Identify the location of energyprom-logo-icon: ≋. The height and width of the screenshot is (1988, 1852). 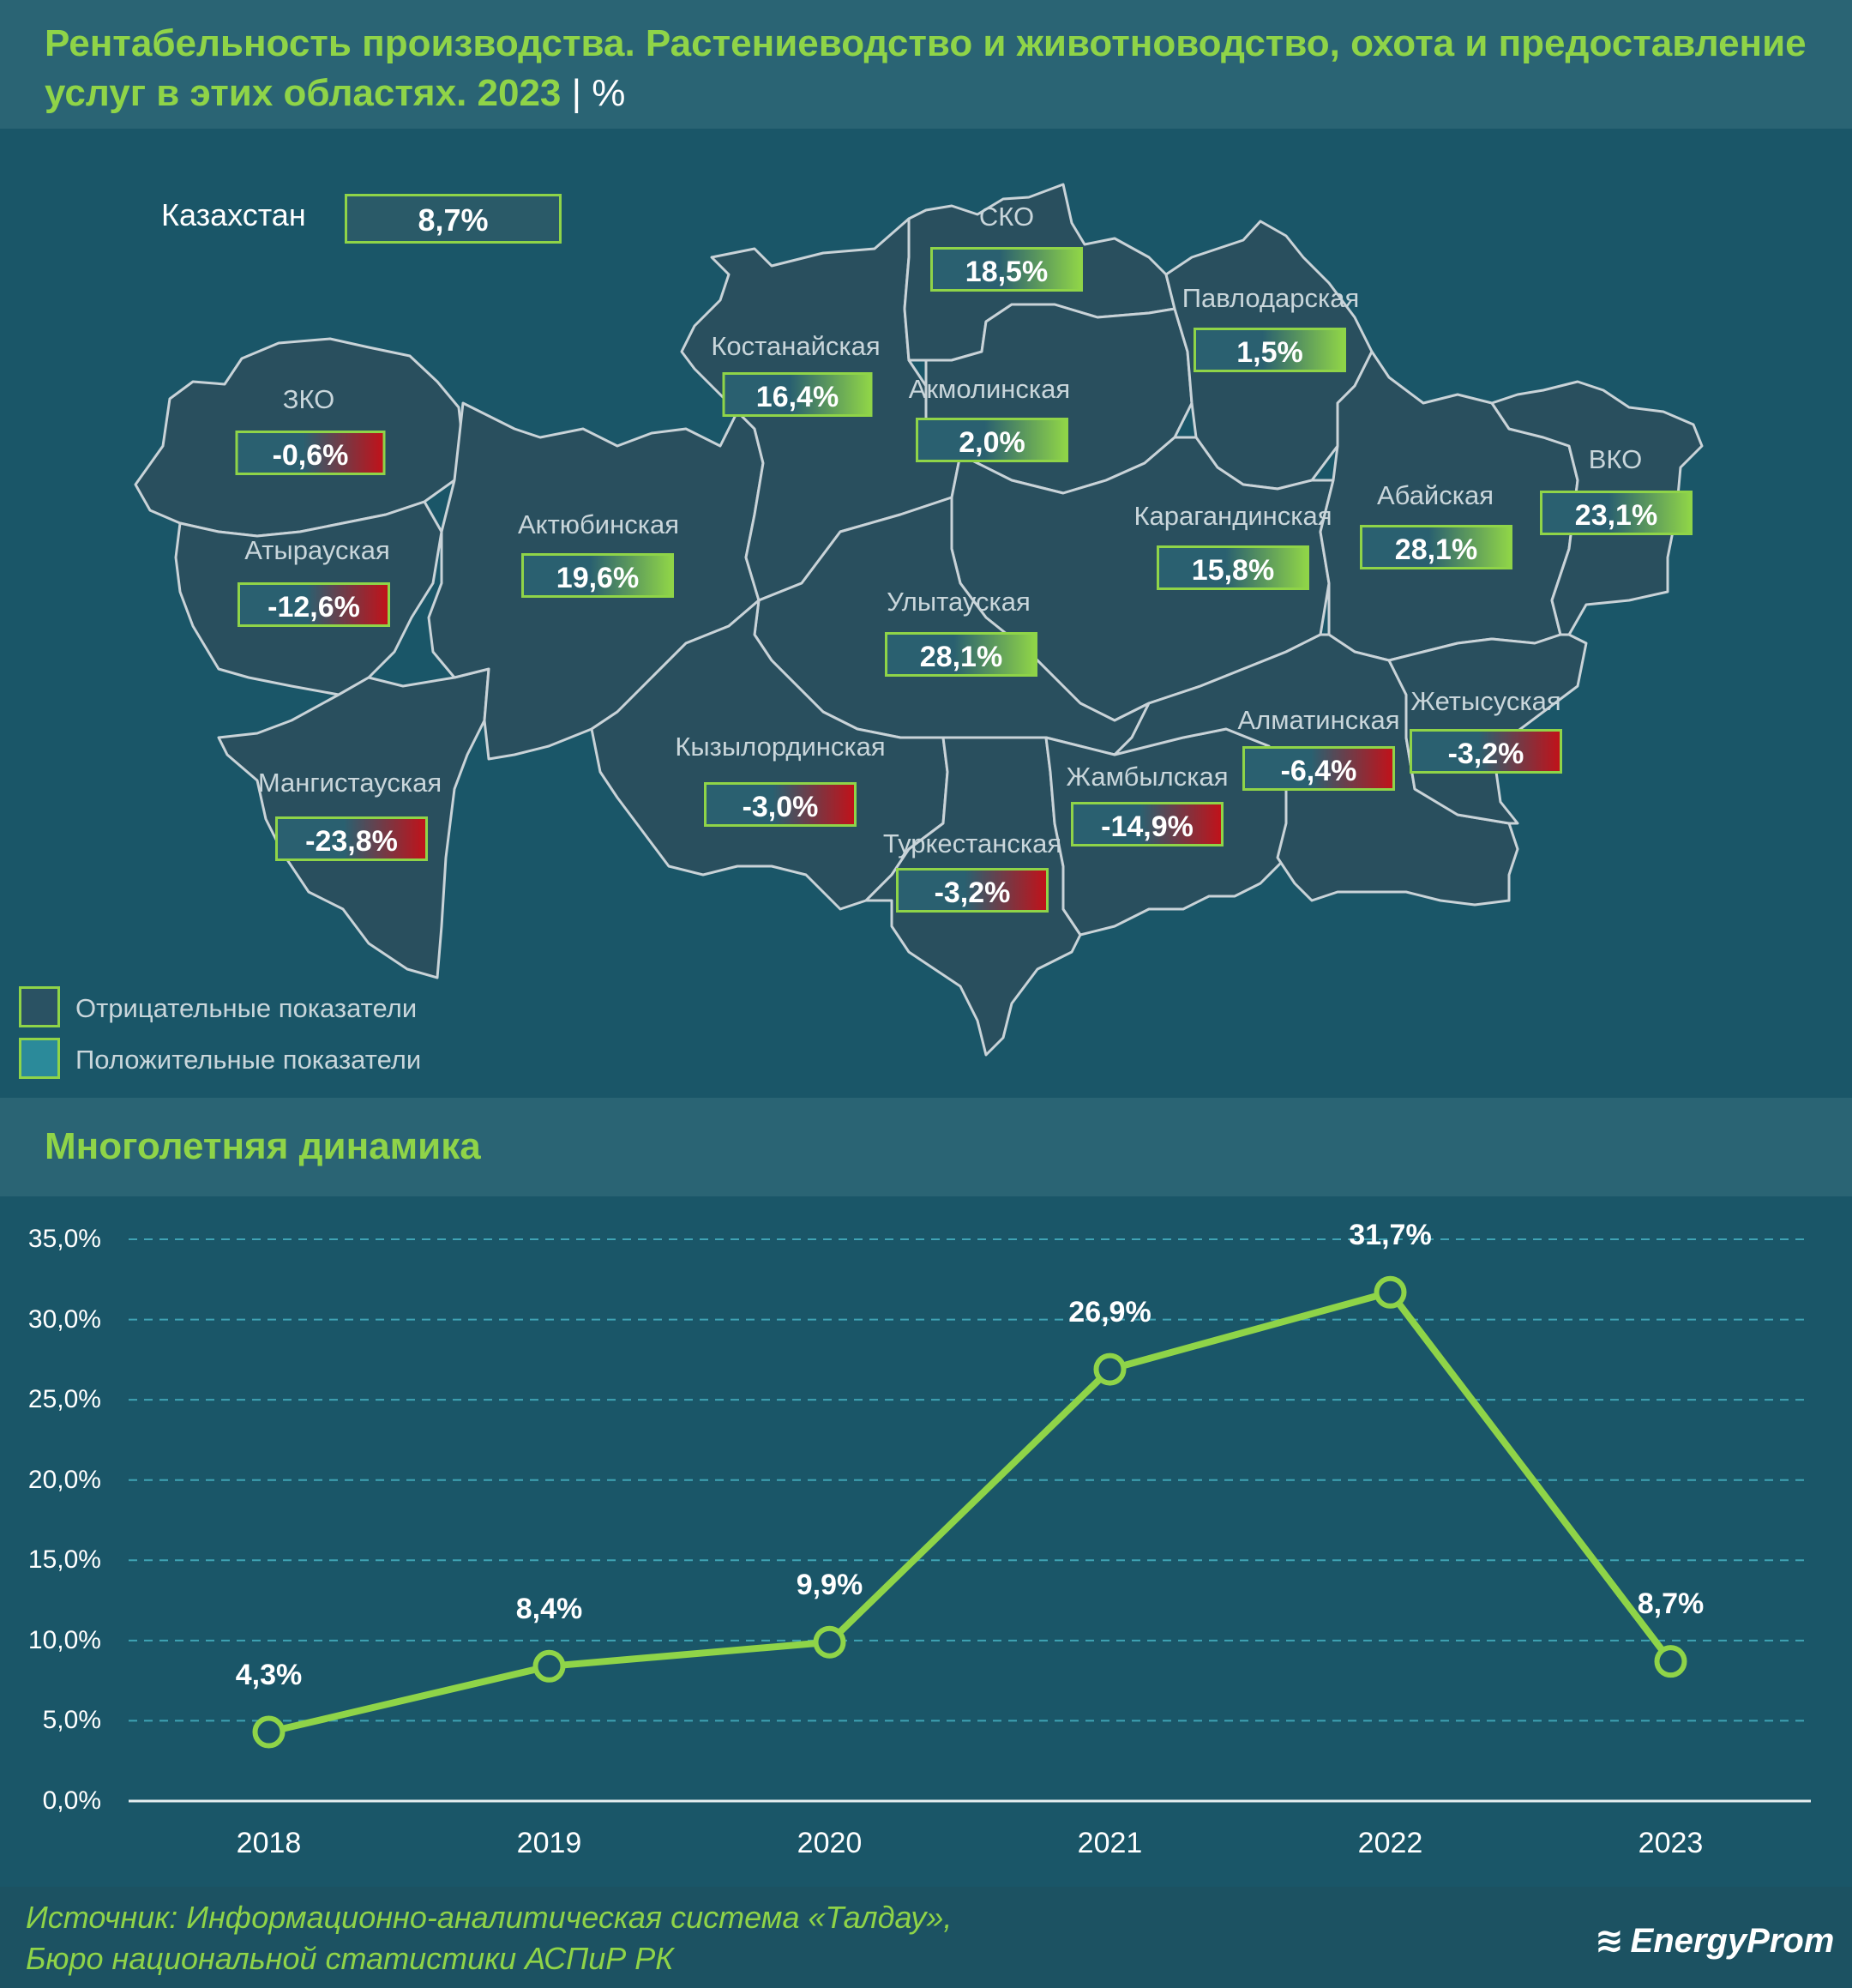
(1609, 1941).